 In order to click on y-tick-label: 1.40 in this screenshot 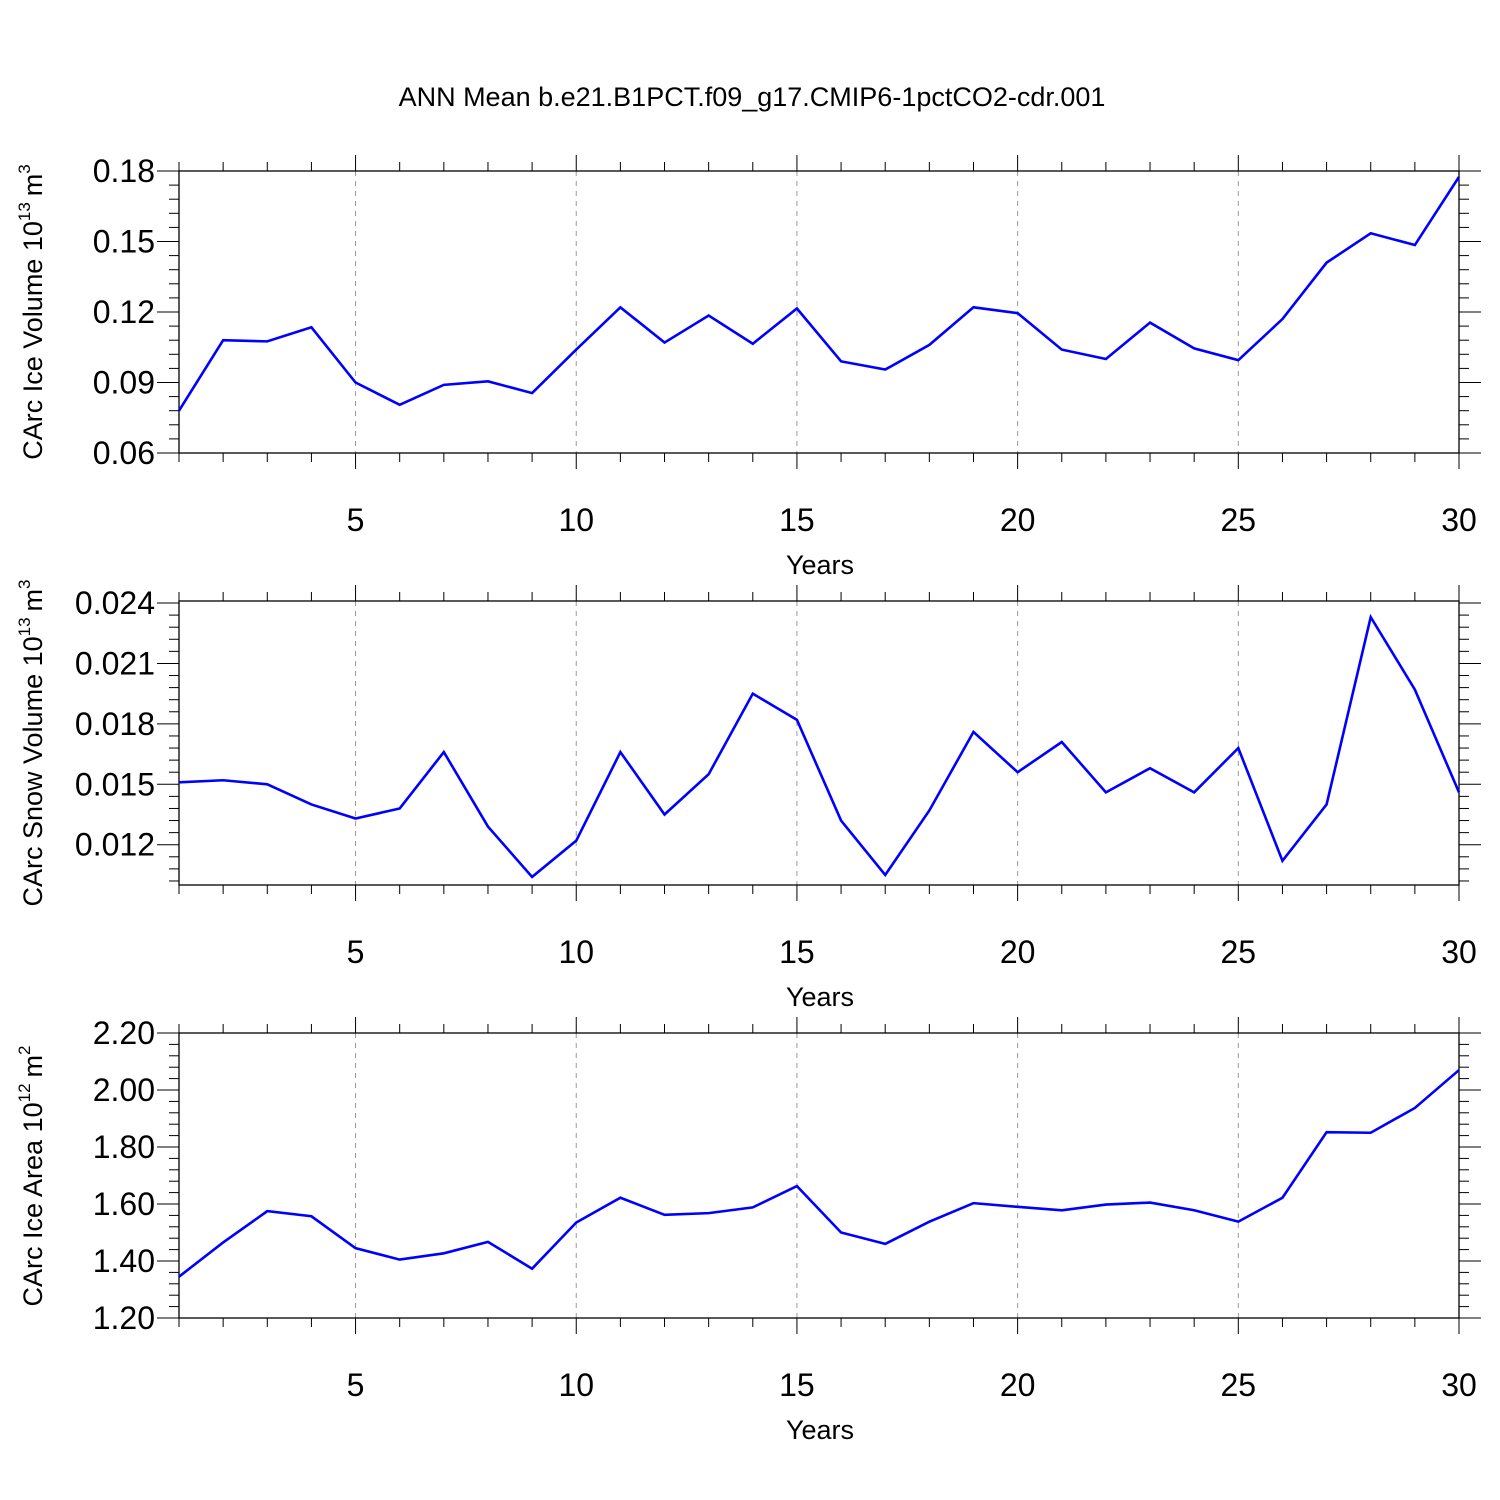, I will do `click(124, 1261)`.